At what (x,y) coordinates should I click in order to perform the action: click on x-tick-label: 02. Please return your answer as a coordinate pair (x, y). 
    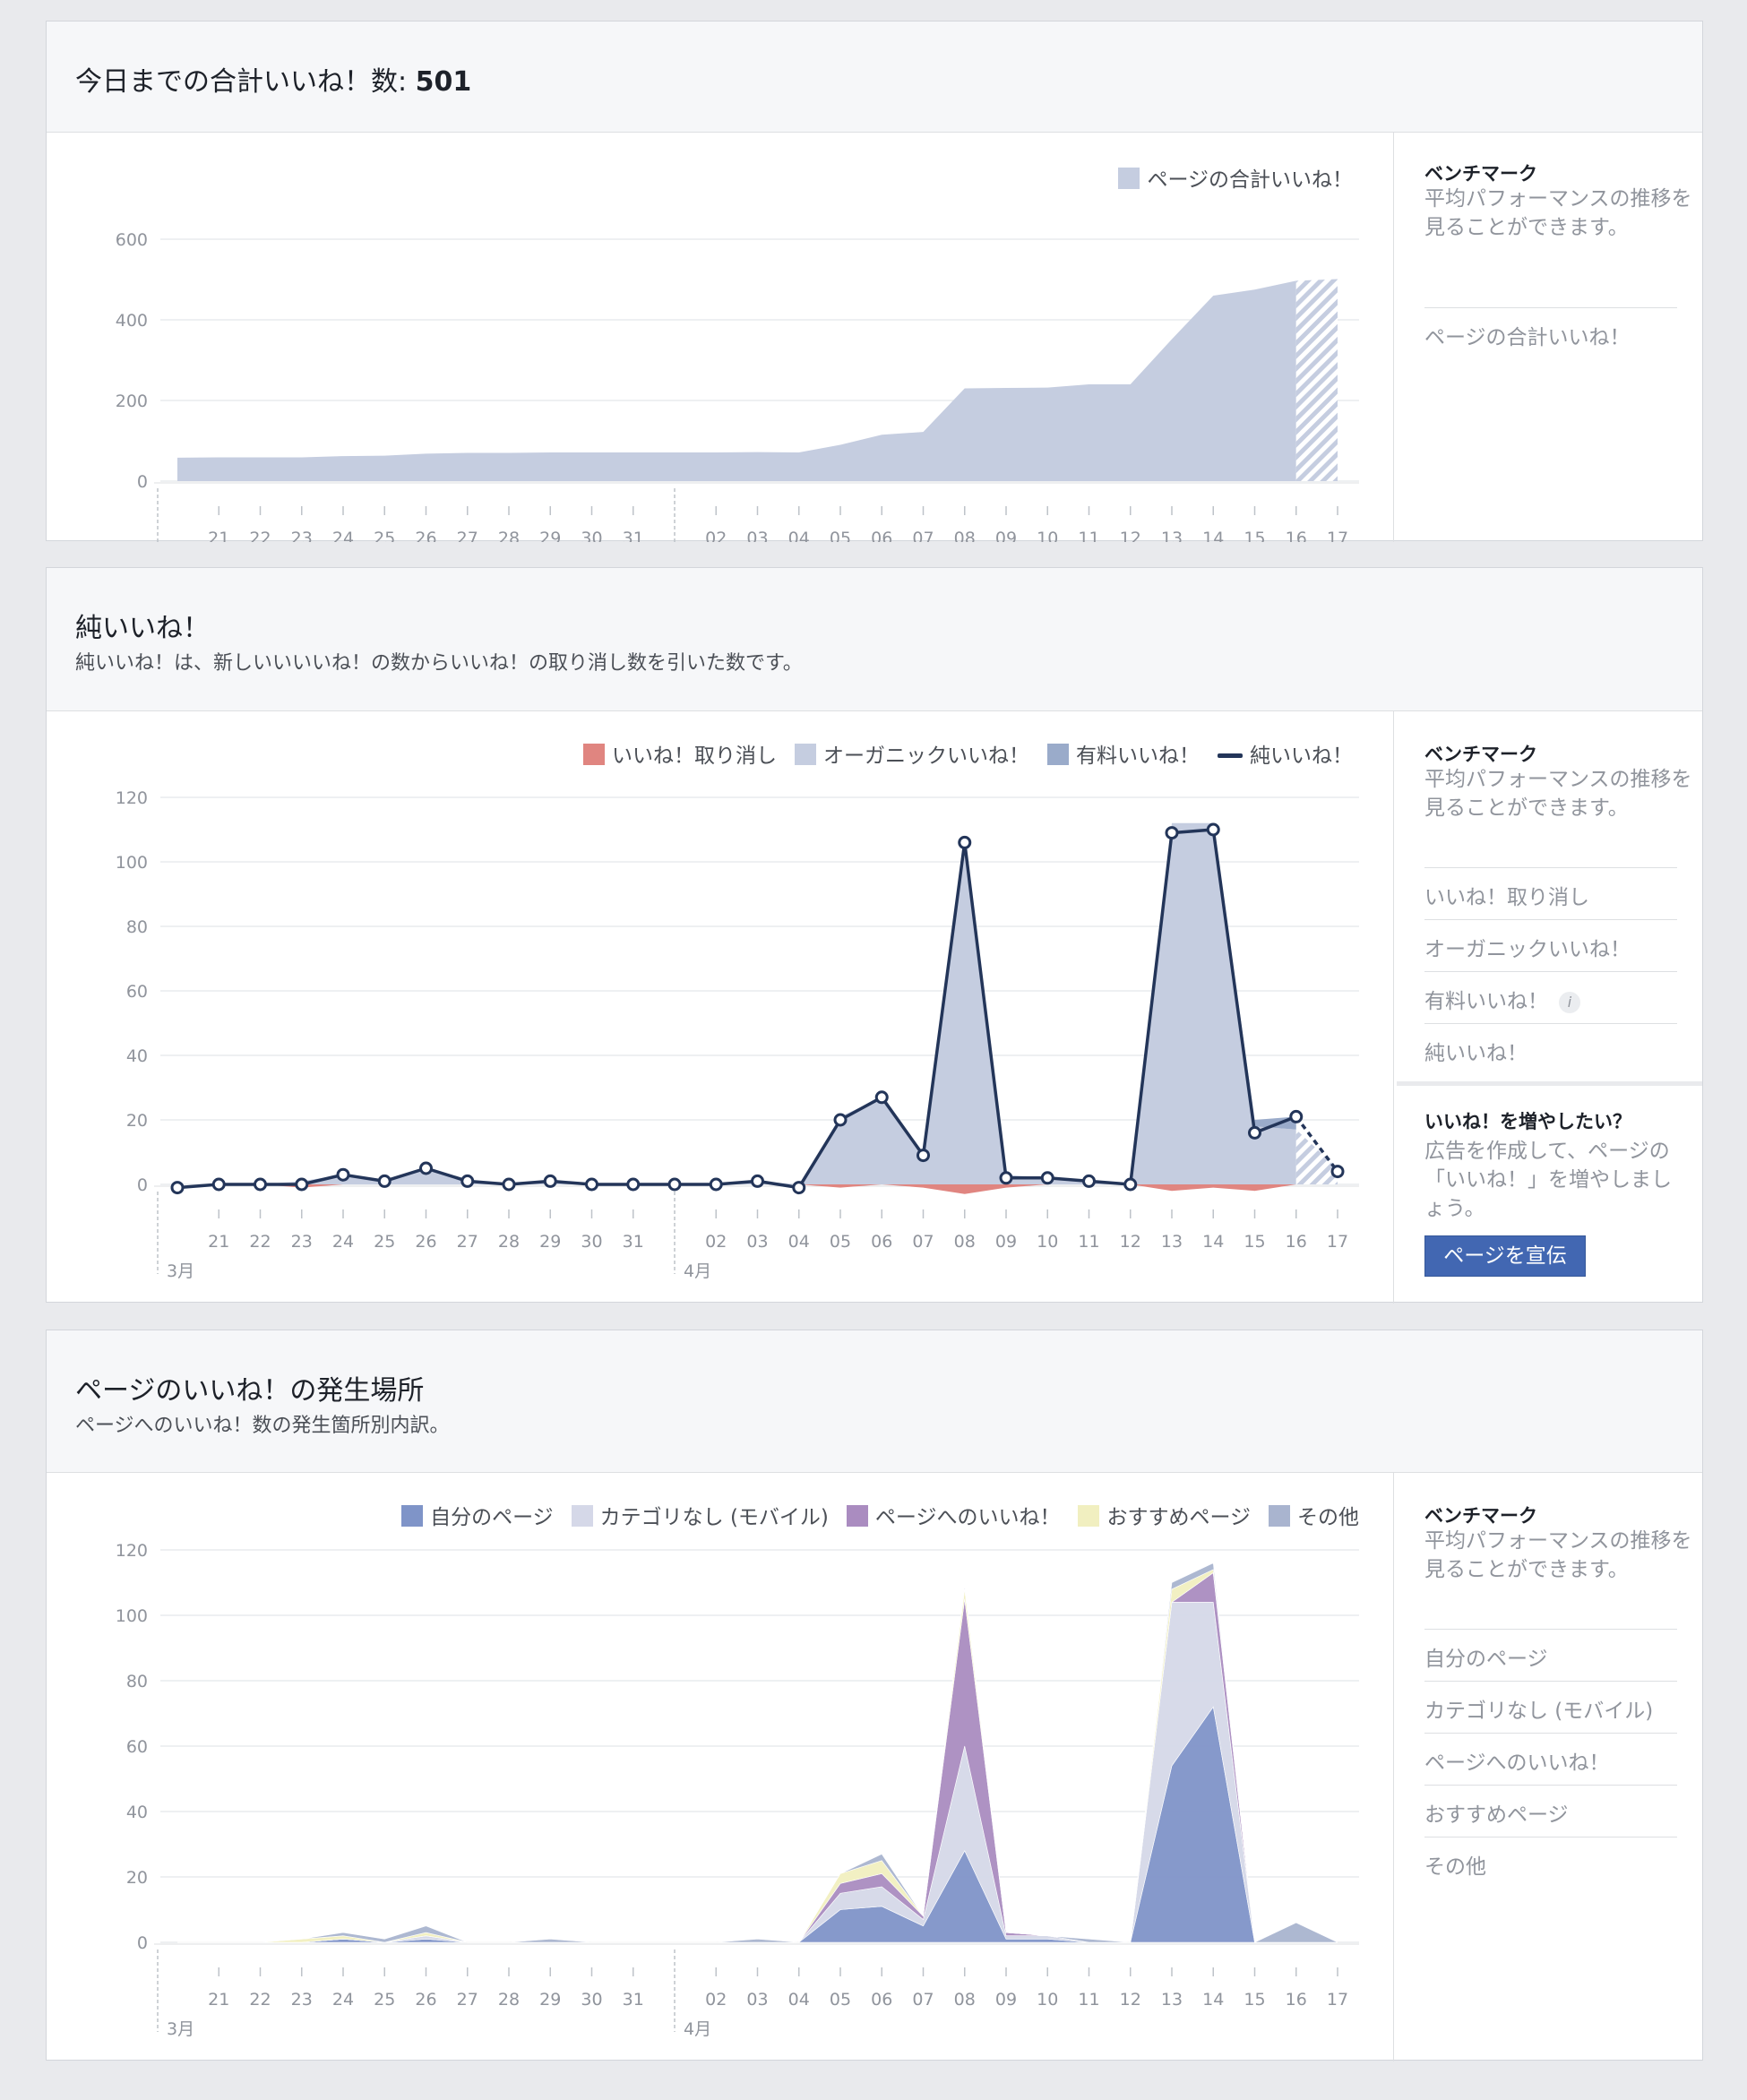
    Looking at the image, I should click on (716, 1242).